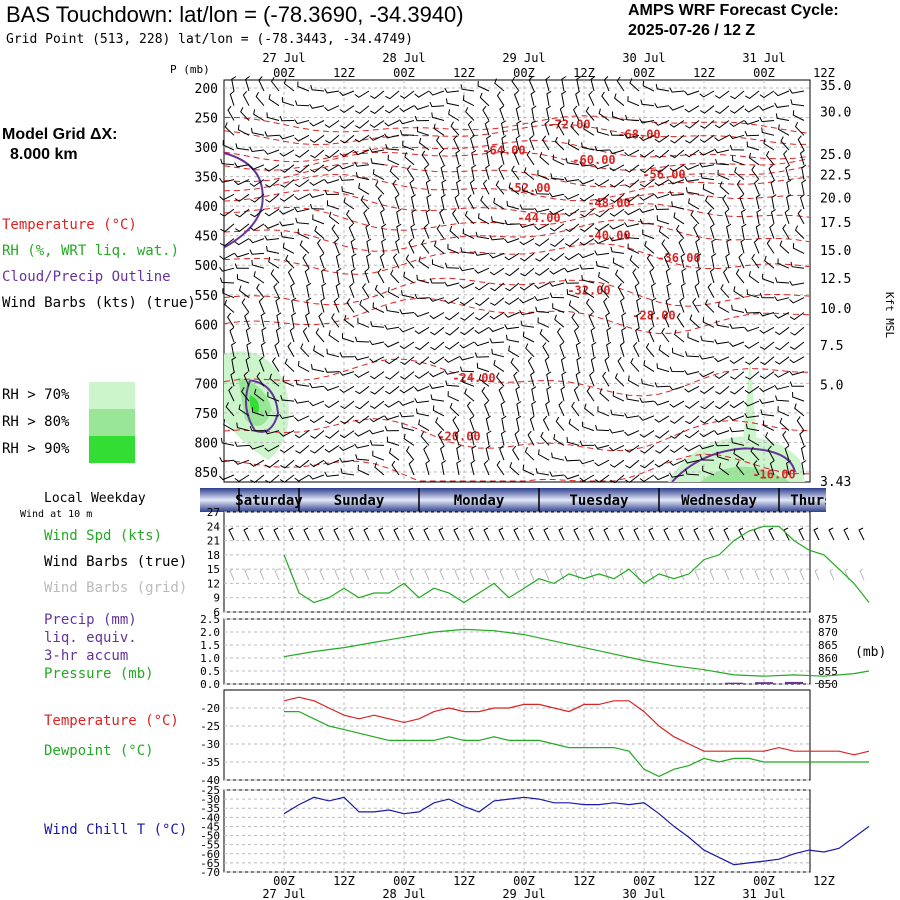 Image resolution: width=900 pixels, height=900 pixels. What do you see at coordinates (86, 656) in the screenshot?
I see `precip-panel-label-2: 3-hr accum` at bounding box center [86, 656].